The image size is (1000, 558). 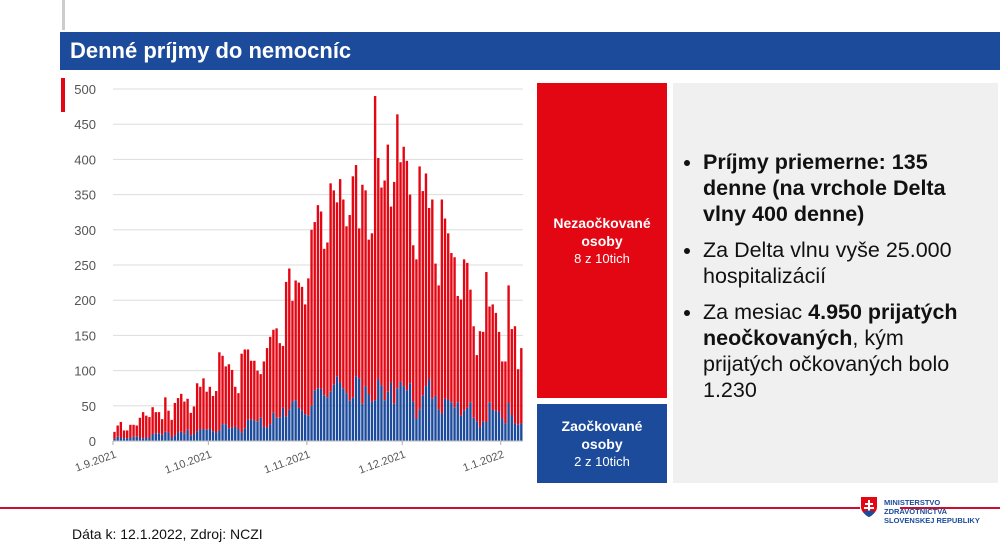 I want to click on divider, so click(x=63, y=15).